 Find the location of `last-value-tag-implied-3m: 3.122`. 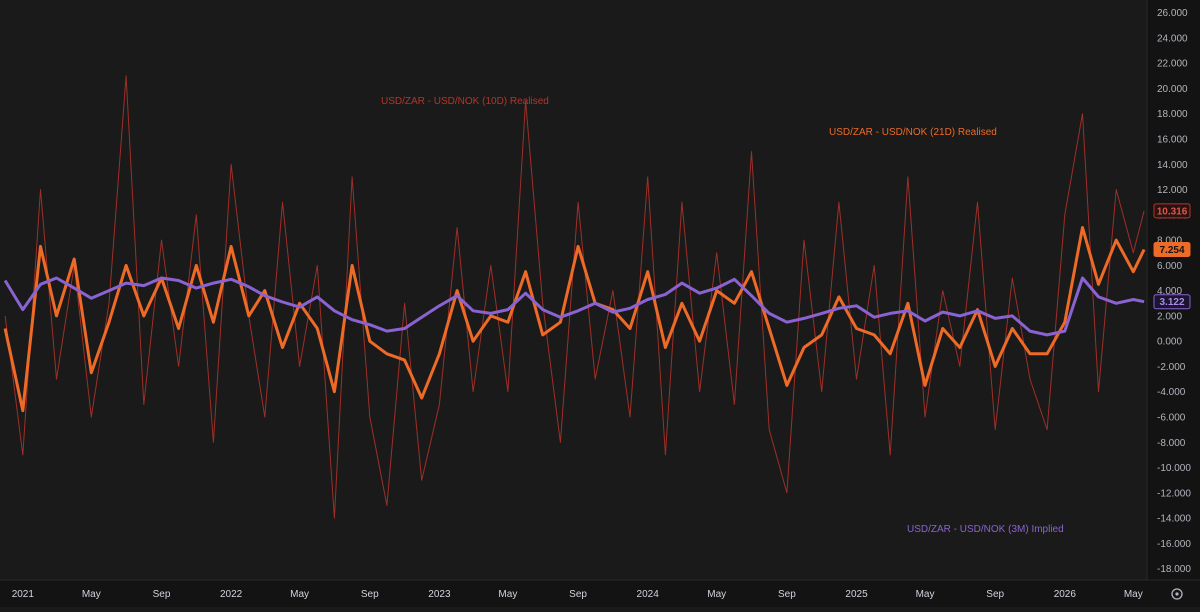

last-value-tag-implied-3m: 3.122 is located at coordinates (1172, 302).